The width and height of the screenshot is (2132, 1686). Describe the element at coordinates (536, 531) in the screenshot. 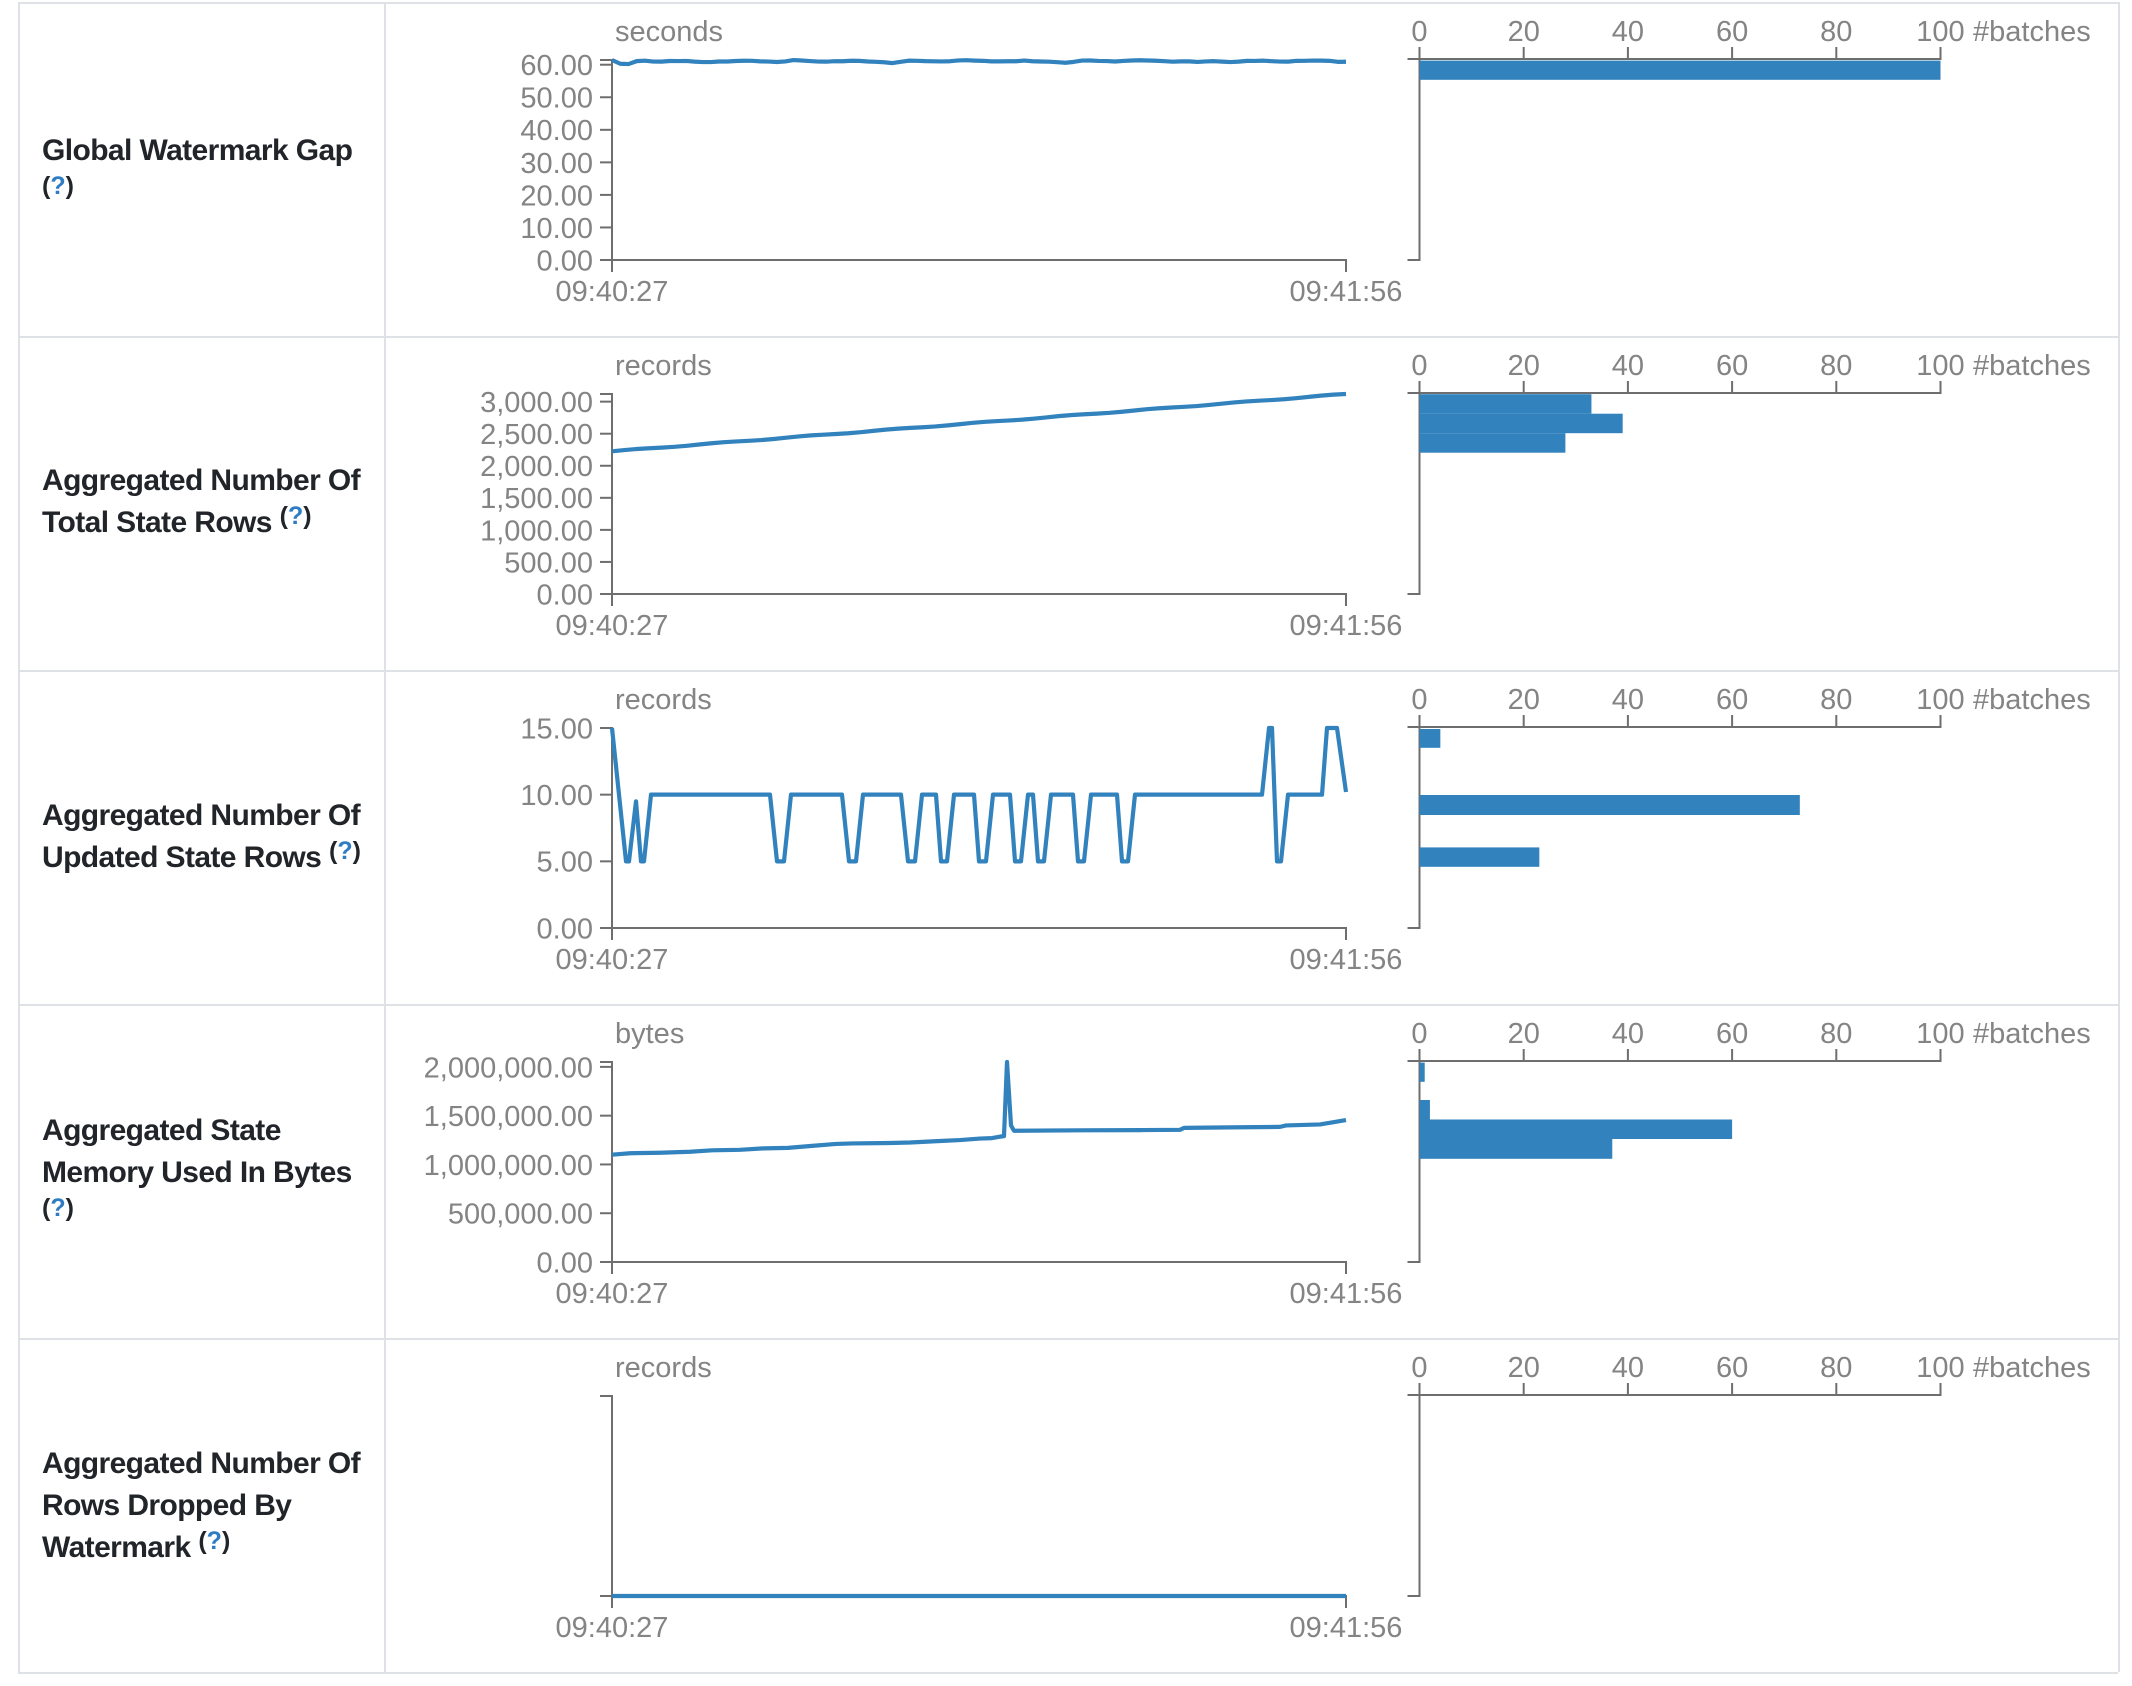

I see `svg-text: 1,000.00` at that location.